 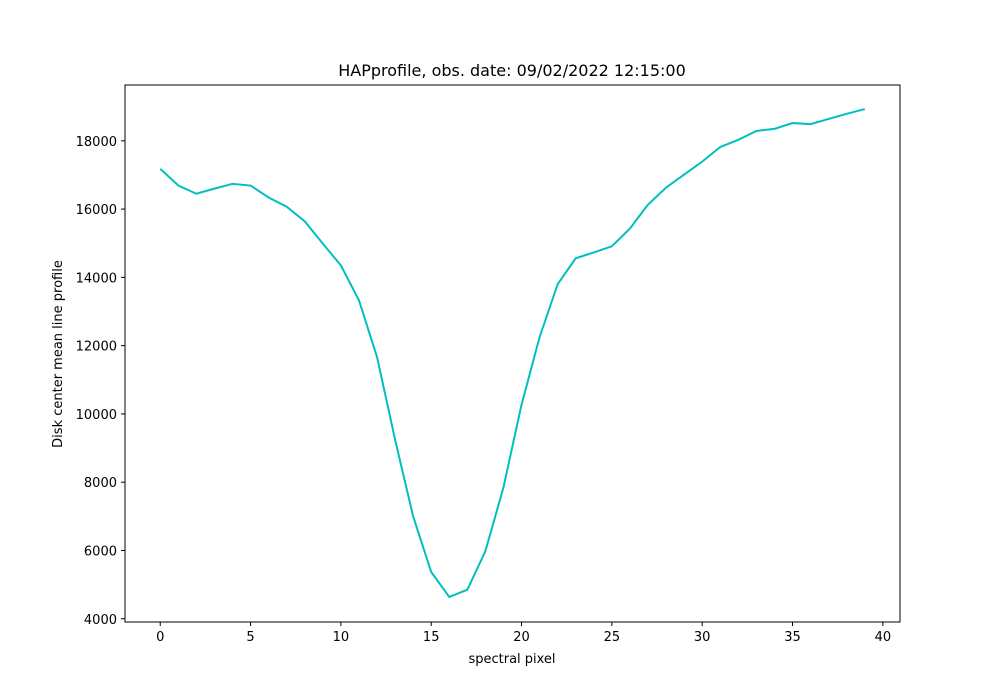 What do you see at coordinates (250, 637) in the screenshot?
I see `x-tick-label: 5` at bounding box center [250, 637].